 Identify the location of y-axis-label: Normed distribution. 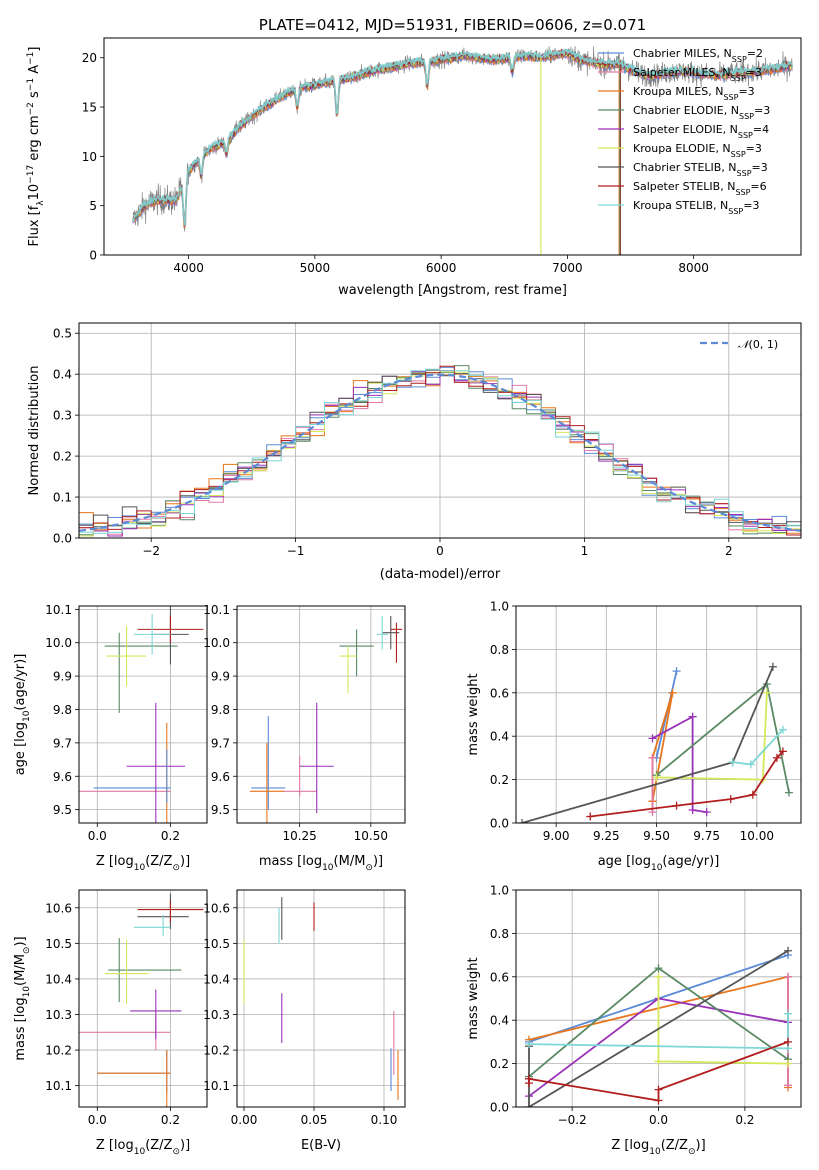
(34, 431).